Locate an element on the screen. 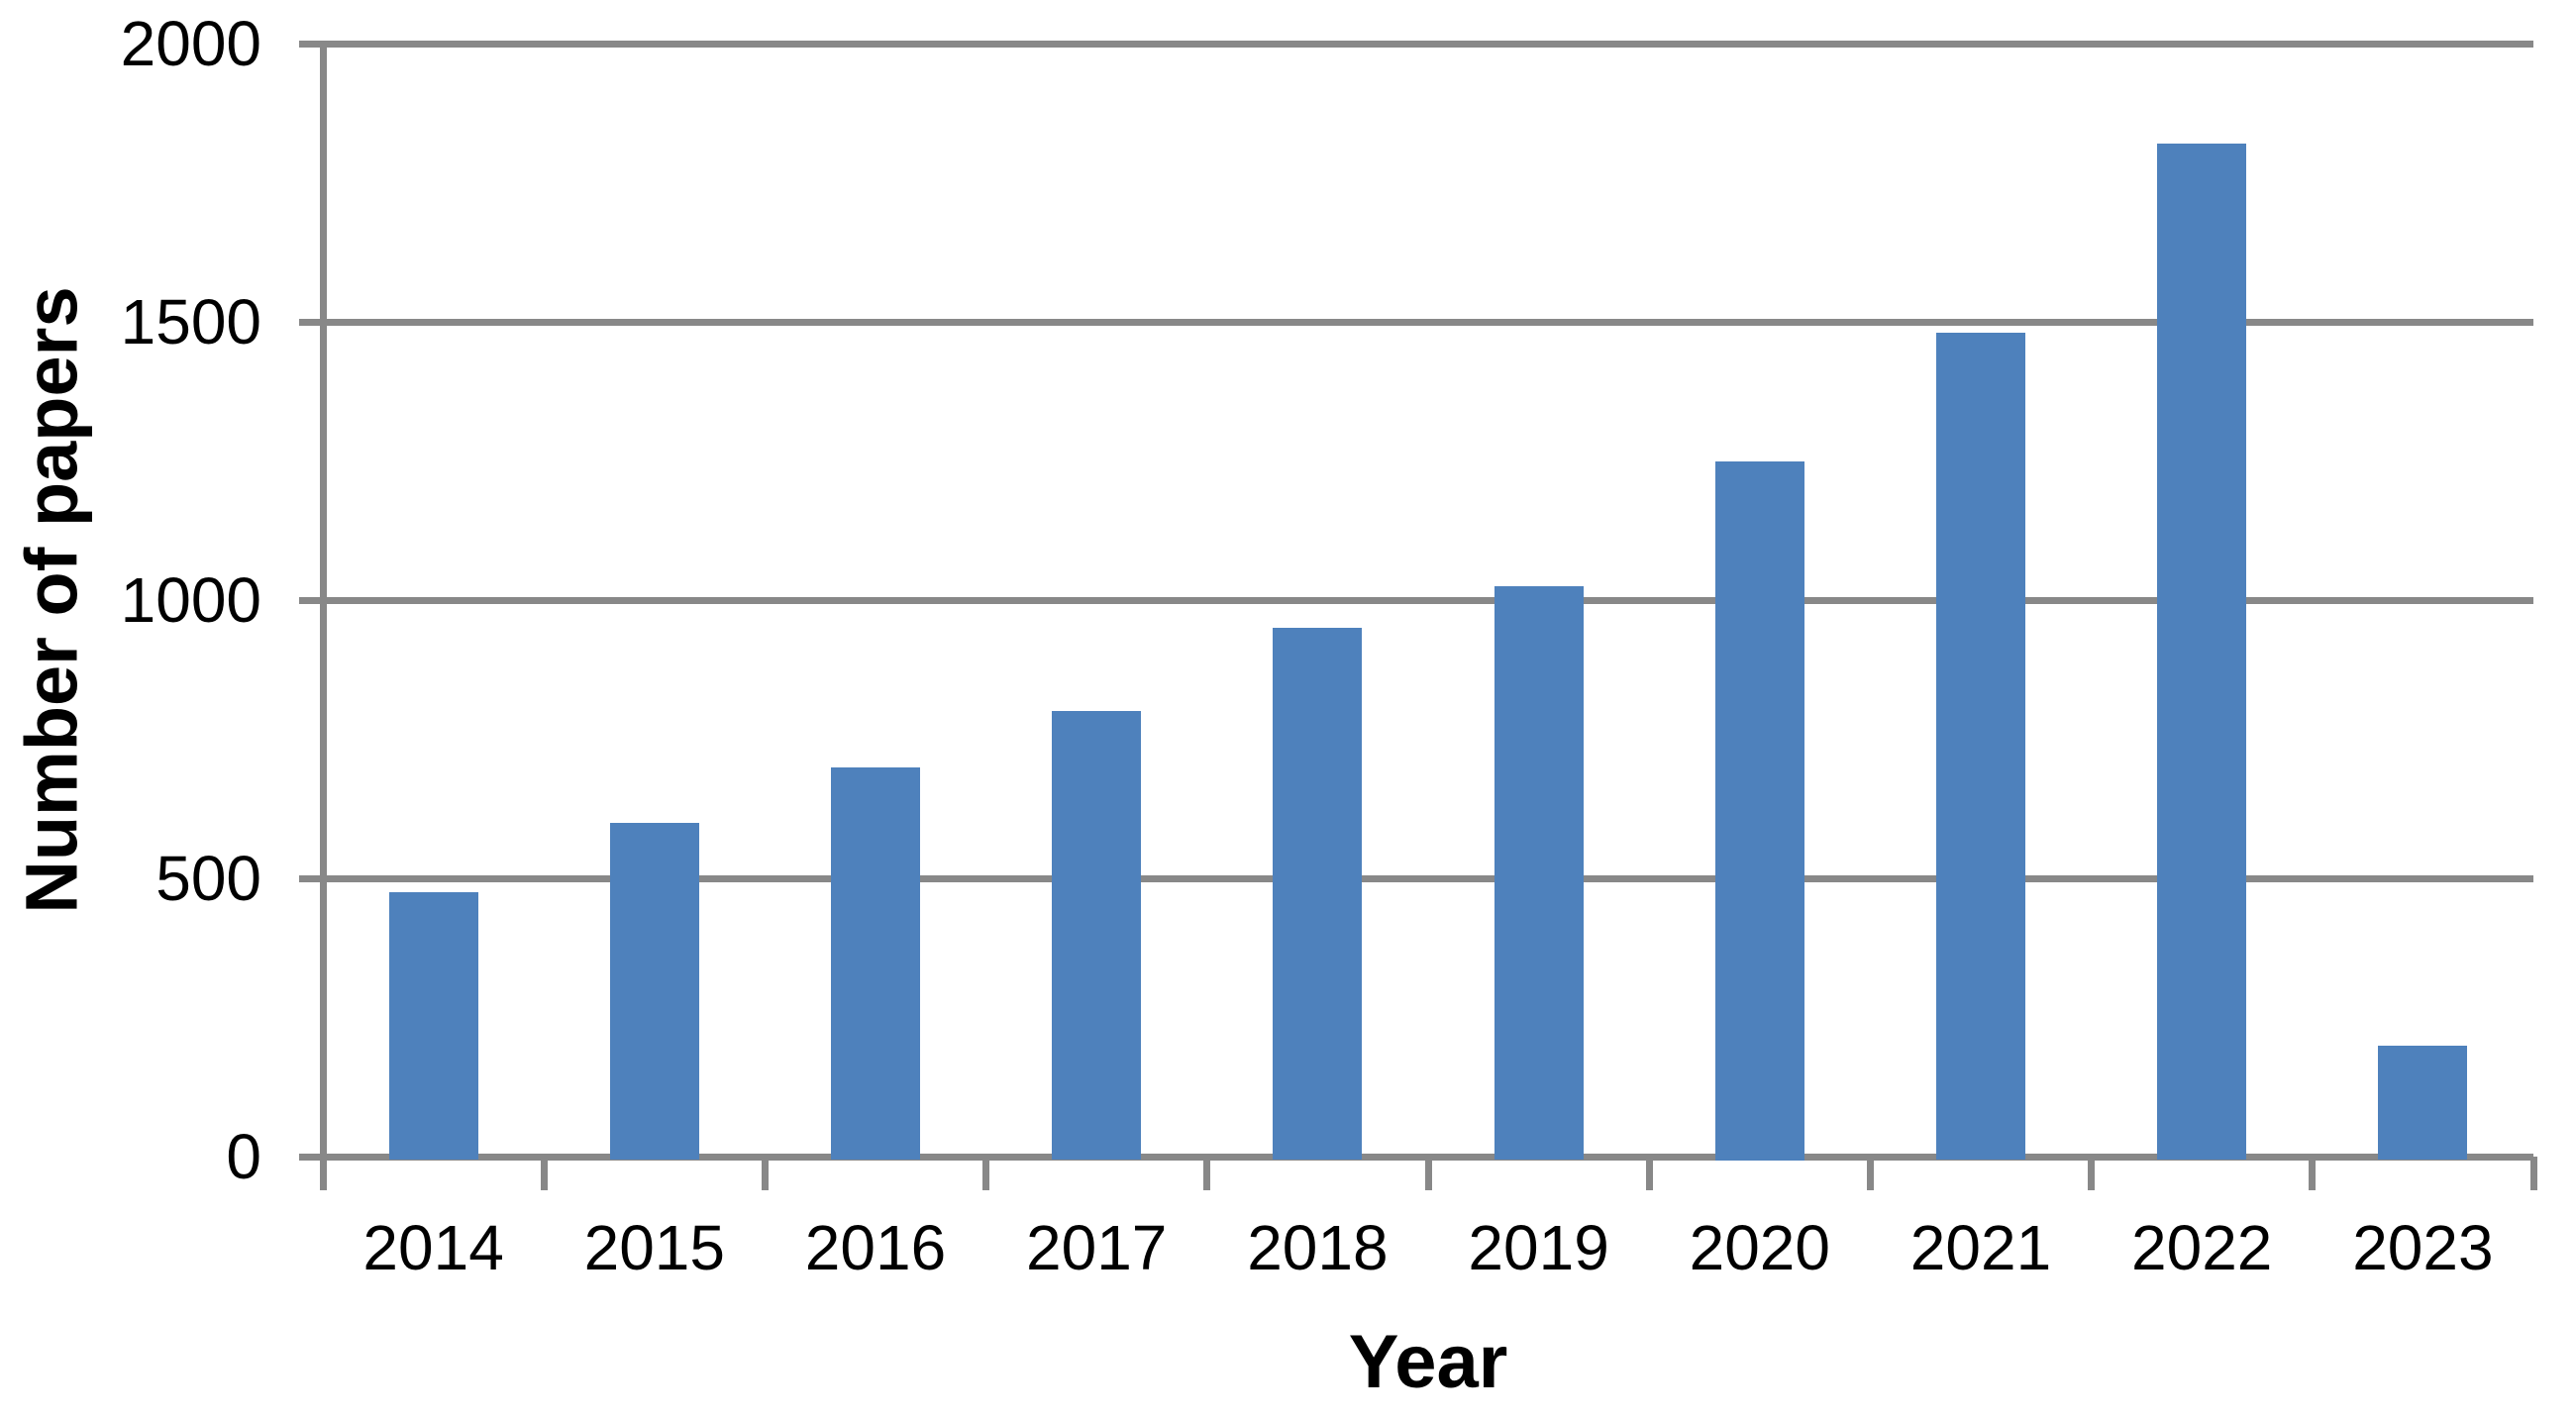 The width and height of the screenshot is (2576, 1420). bar-2021 is located at coordinates (1980, 747).